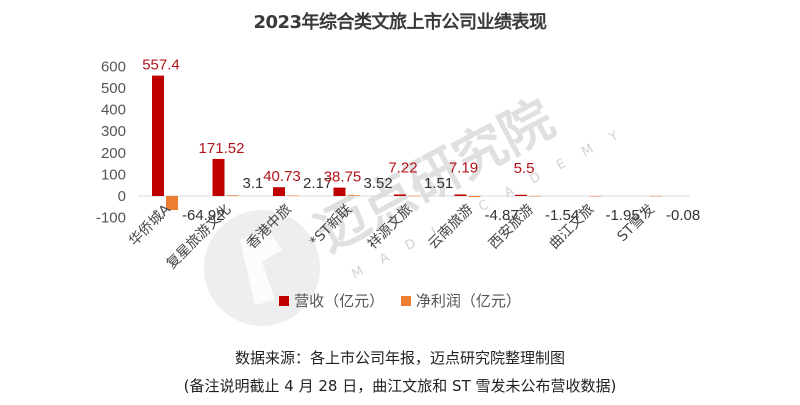  Describe the element at coordinates (405, 300) in the screenshot. I see `net-profit-swatch-icon` at that location.